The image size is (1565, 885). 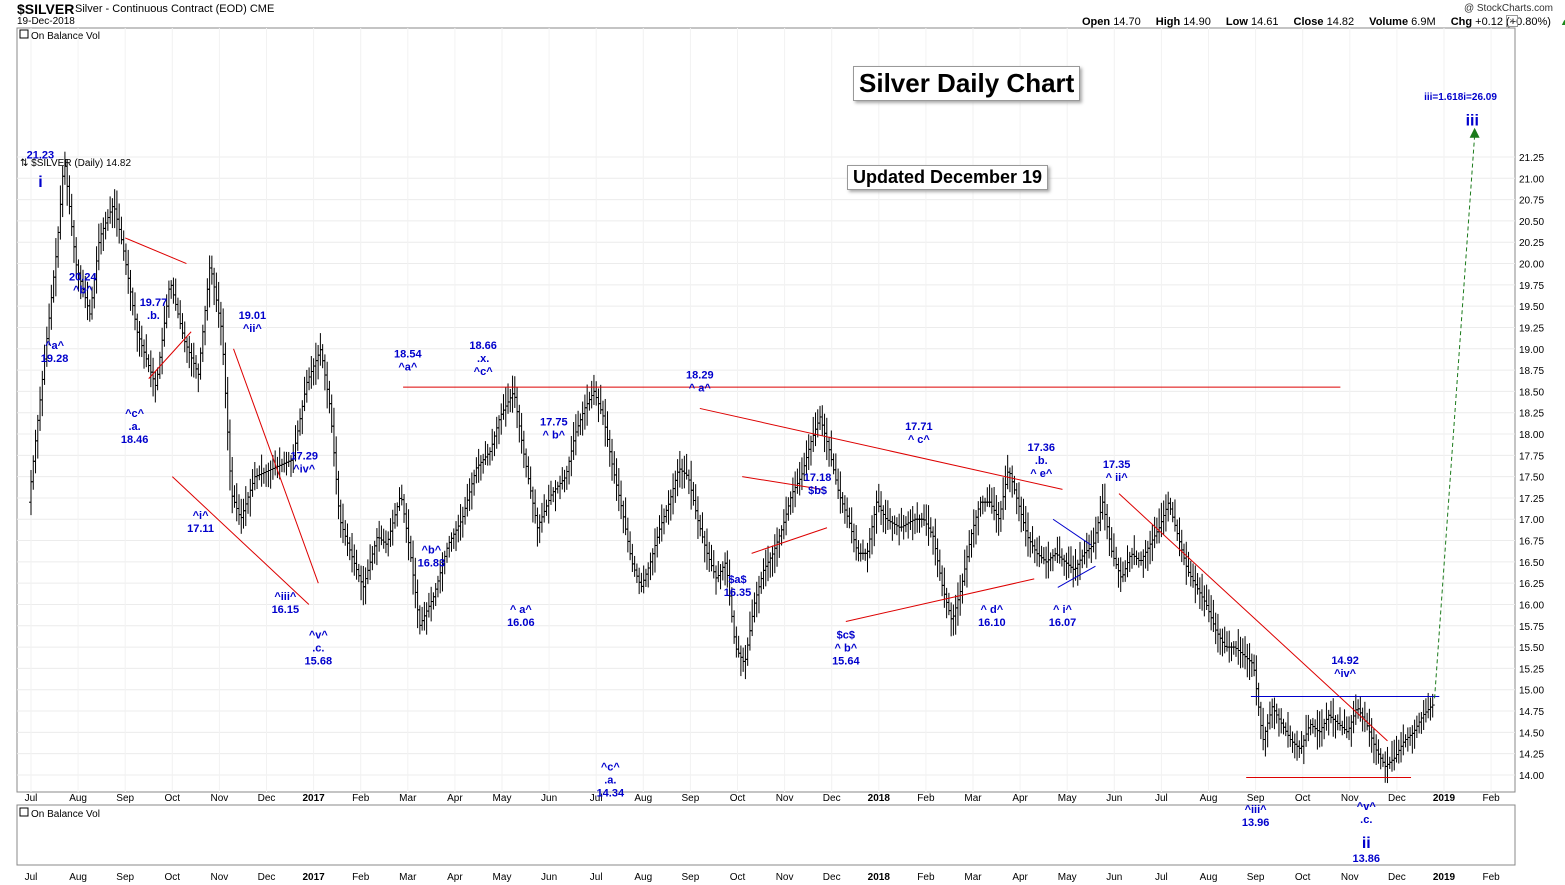 What do you see at coordinates (1531, 733) in the screenshot?
I see `y-tick-label: 14.50` at bounding box center [1531, 733].